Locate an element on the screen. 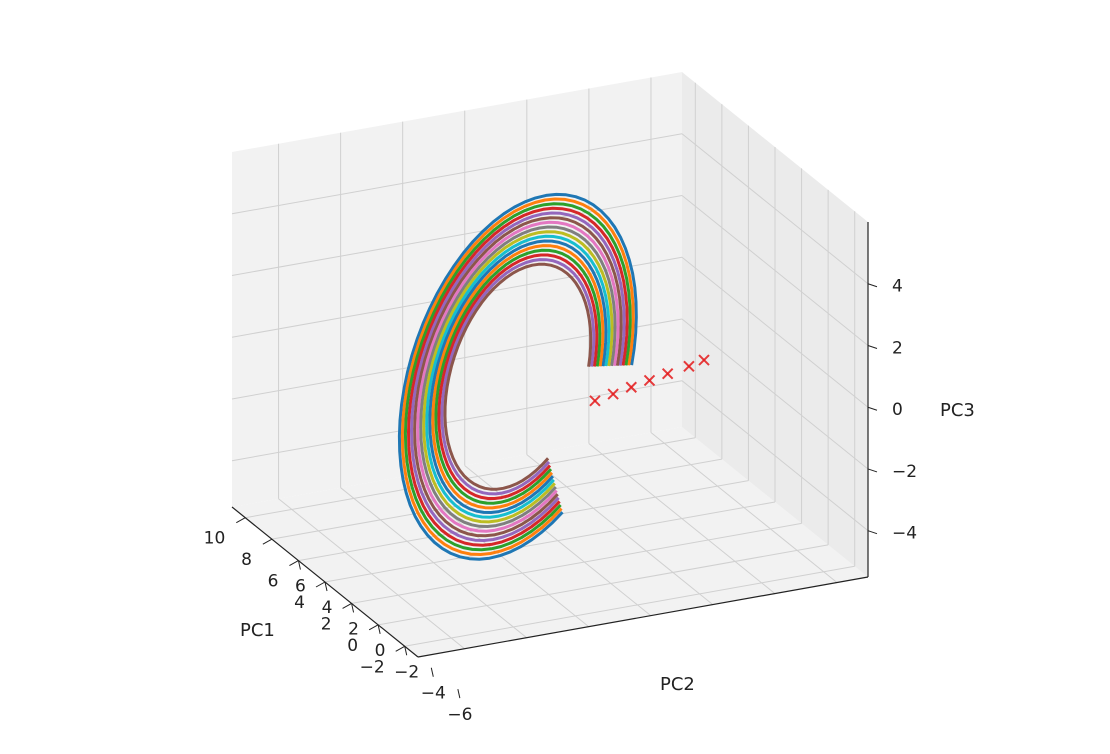  x-tick-label: −2 is located at coordinates (372, 667).